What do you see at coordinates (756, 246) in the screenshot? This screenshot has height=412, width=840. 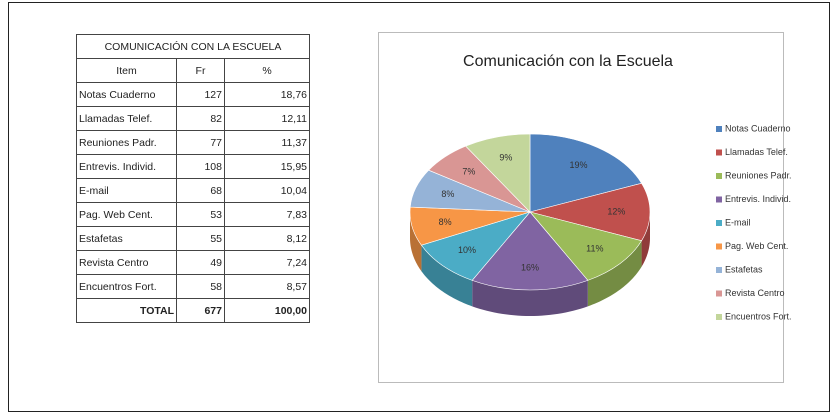 I see `legend-label: Pag. Web Cent.` at bounding box center [756, 246].